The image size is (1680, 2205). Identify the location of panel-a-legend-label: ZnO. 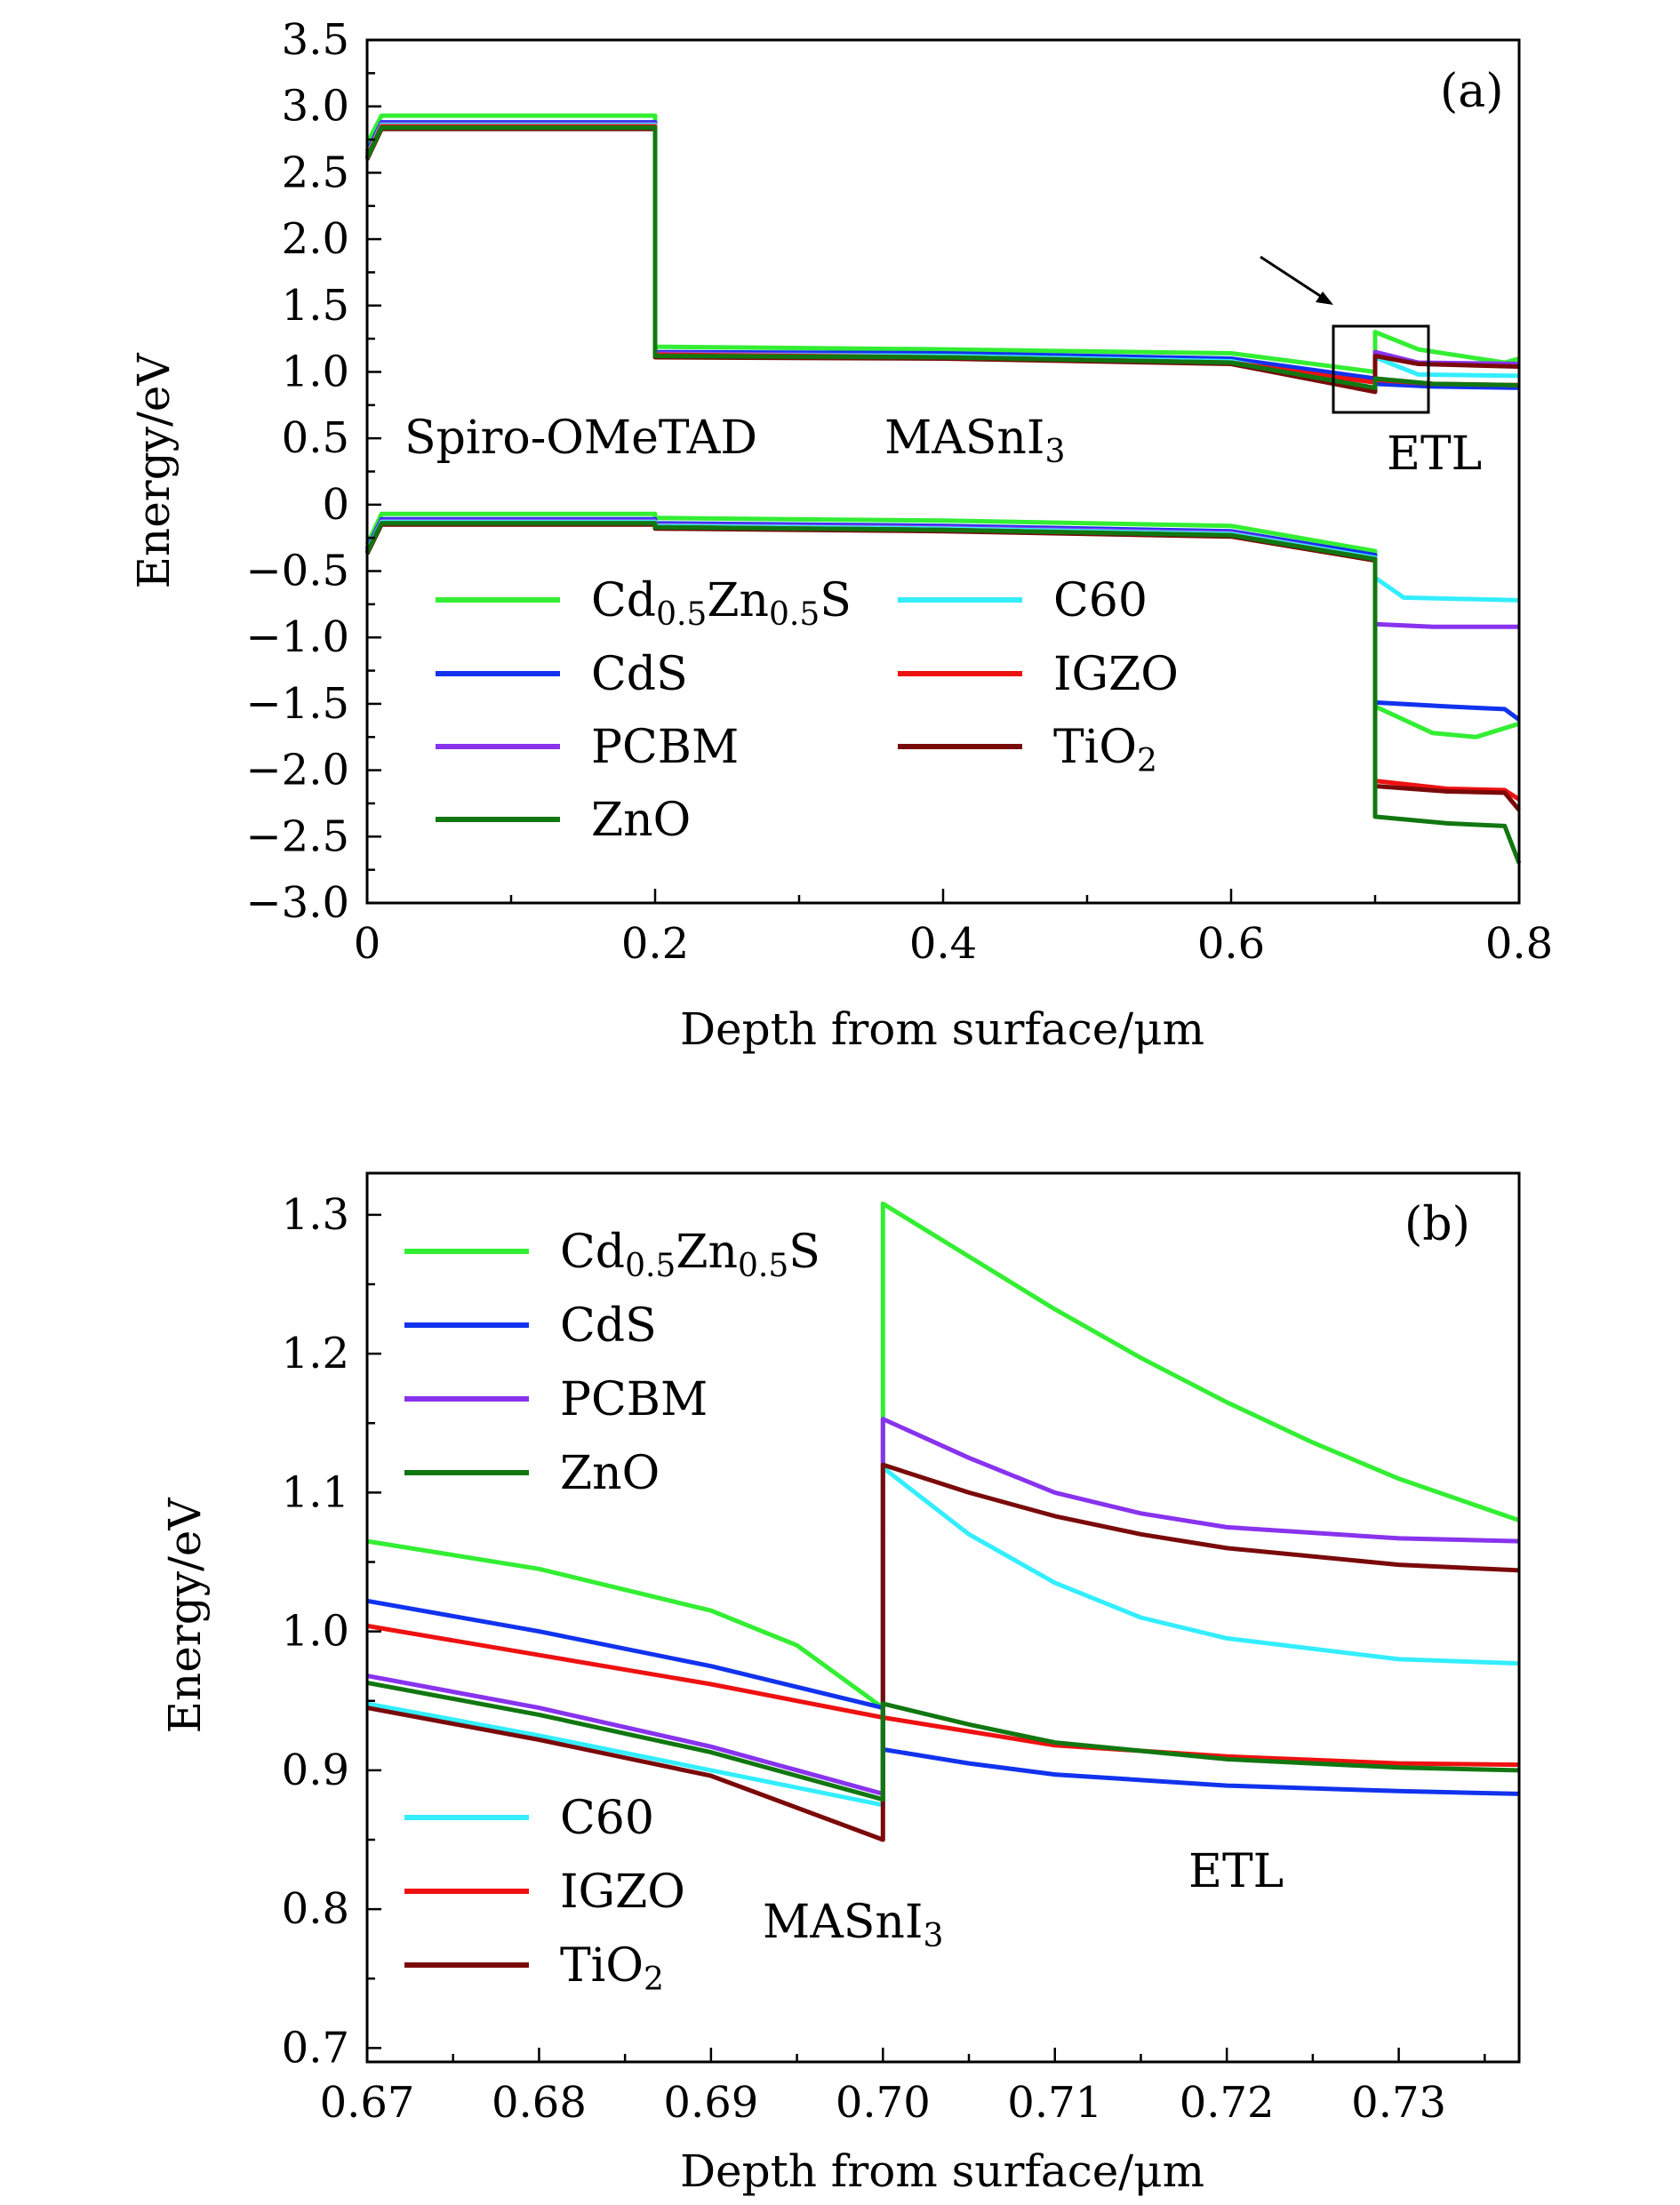
(641, 821).